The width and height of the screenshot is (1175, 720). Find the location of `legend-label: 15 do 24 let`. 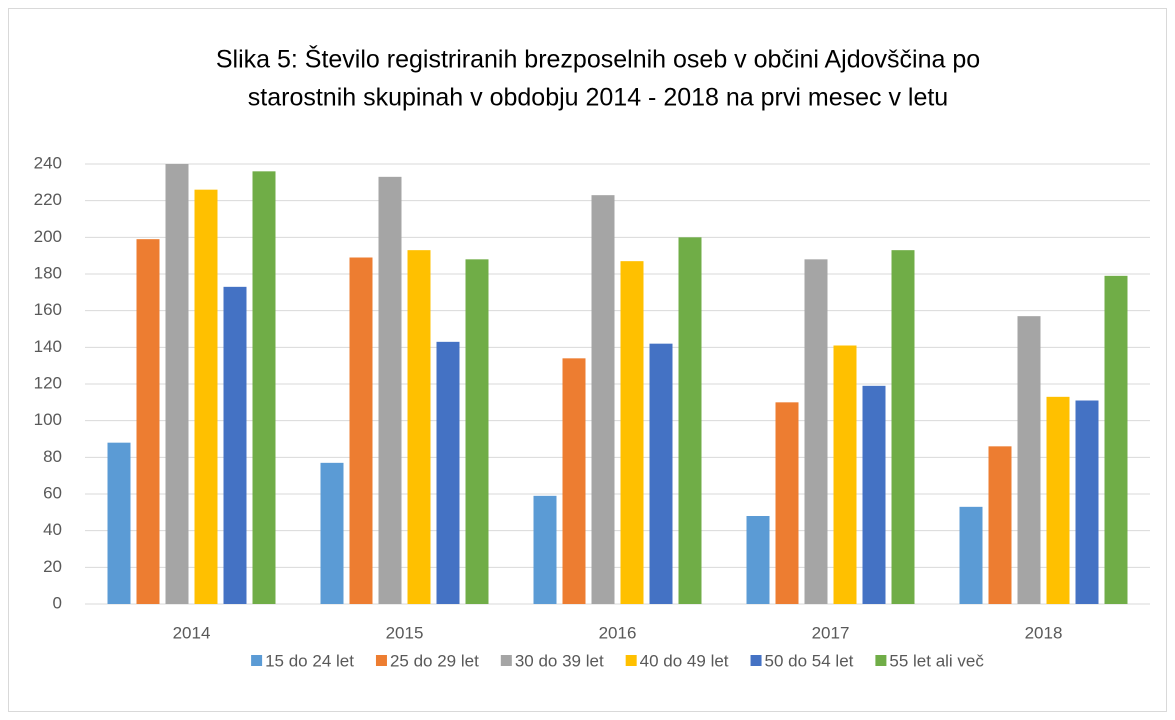

legend-label: 15 do 24 let is located at coordinates (309, 660).